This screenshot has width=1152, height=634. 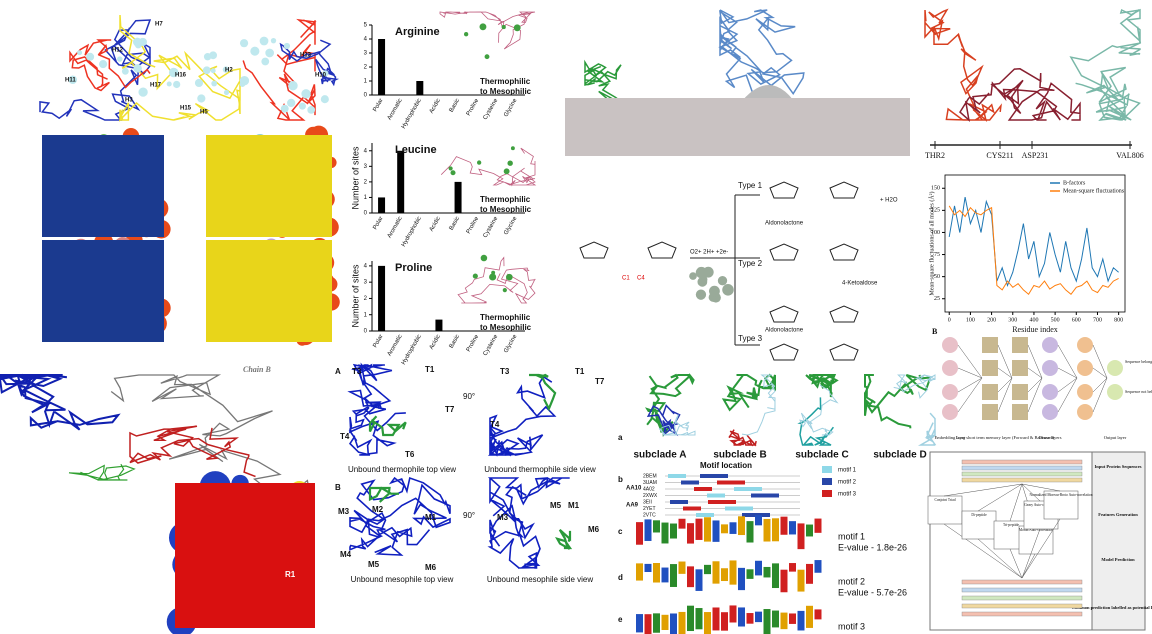 What do you see at coordinates (181, 76) in the screenshot?
I see `label: H16` at bounding box center [181, 76].